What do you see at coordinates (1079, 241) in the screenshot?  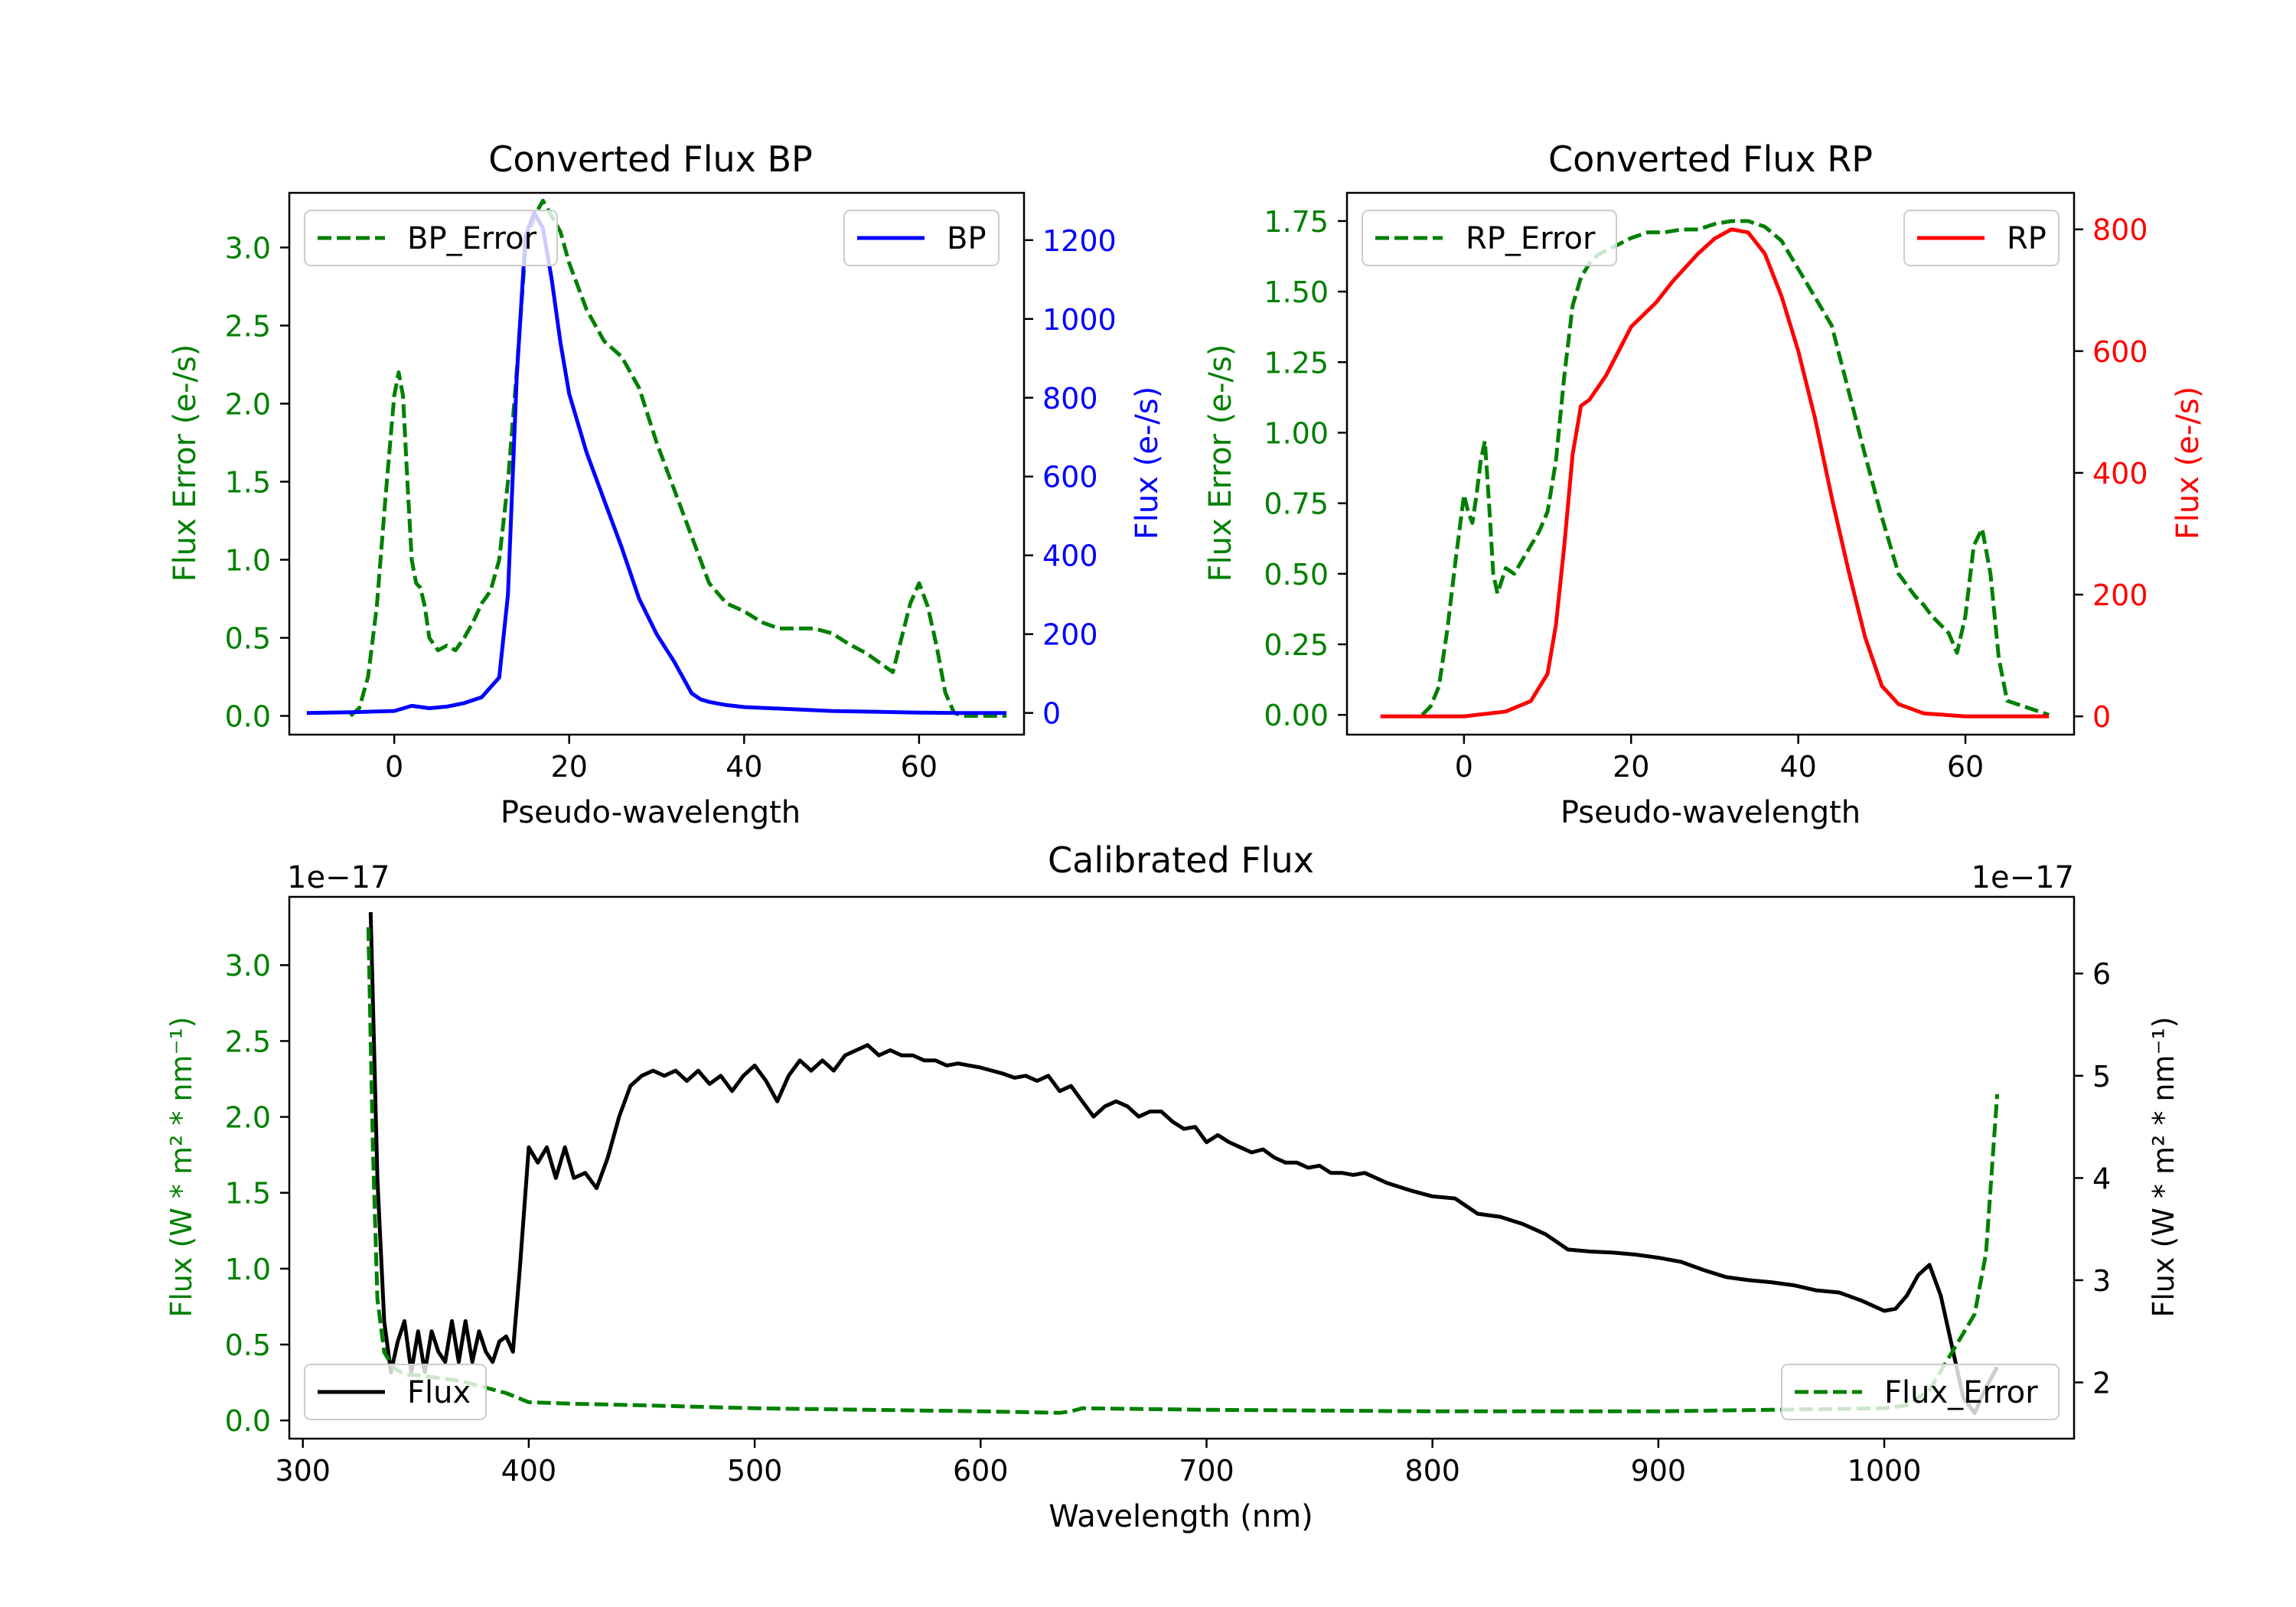 I see `y-right-tick-label: 1200` at bounding box center [1079, 241].